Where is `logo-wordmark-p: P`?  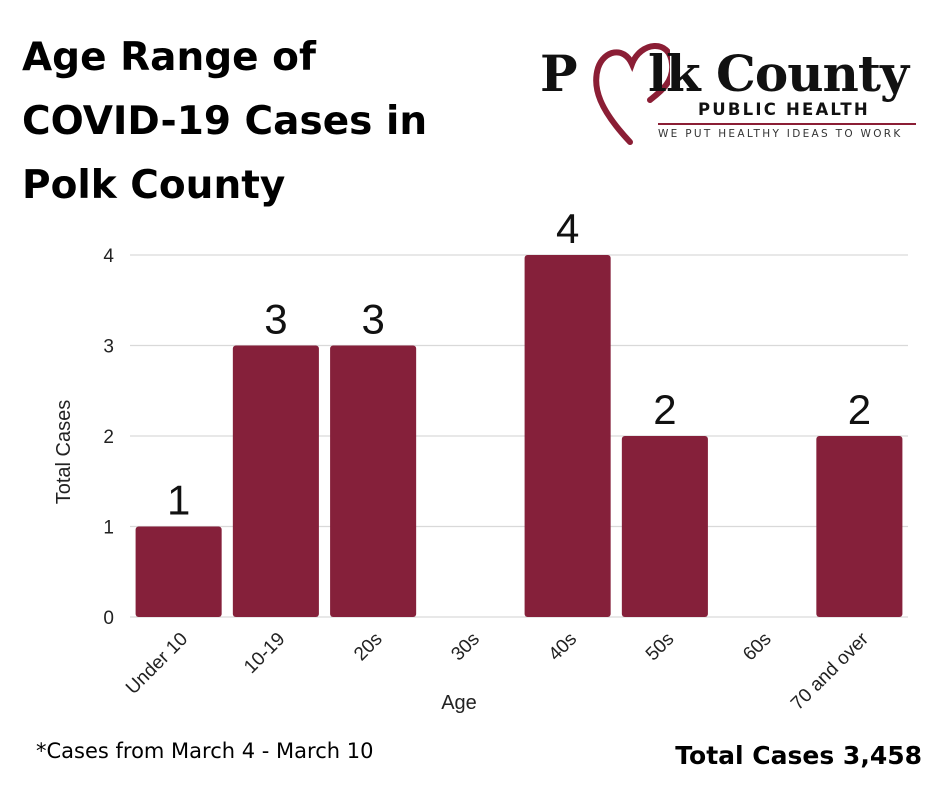
logo-wordmark-p: P is located at coordinates (559, 73).